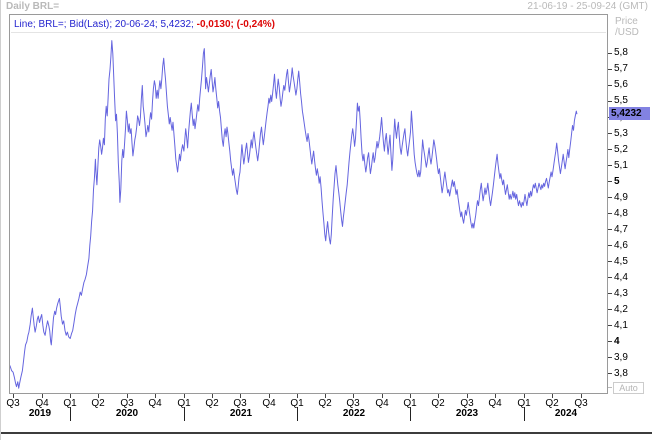  I want to click on year-label: 2020, so click(127, 413).